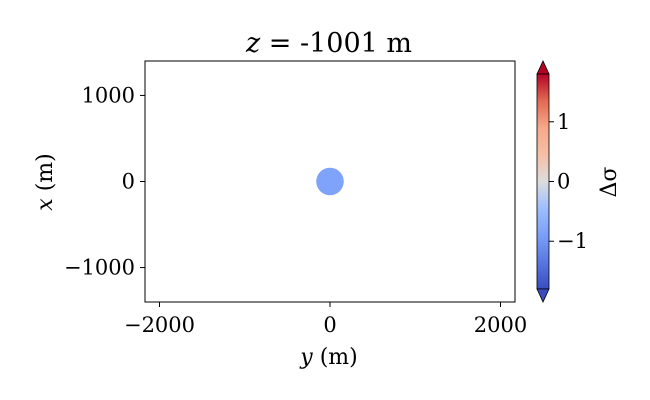 Image resolution: width=650 pixels, height=400 pixels. Describe the element at coordinates (159, 325) in the screenshot. I see `x-tick-label-0: −2000` at that location.